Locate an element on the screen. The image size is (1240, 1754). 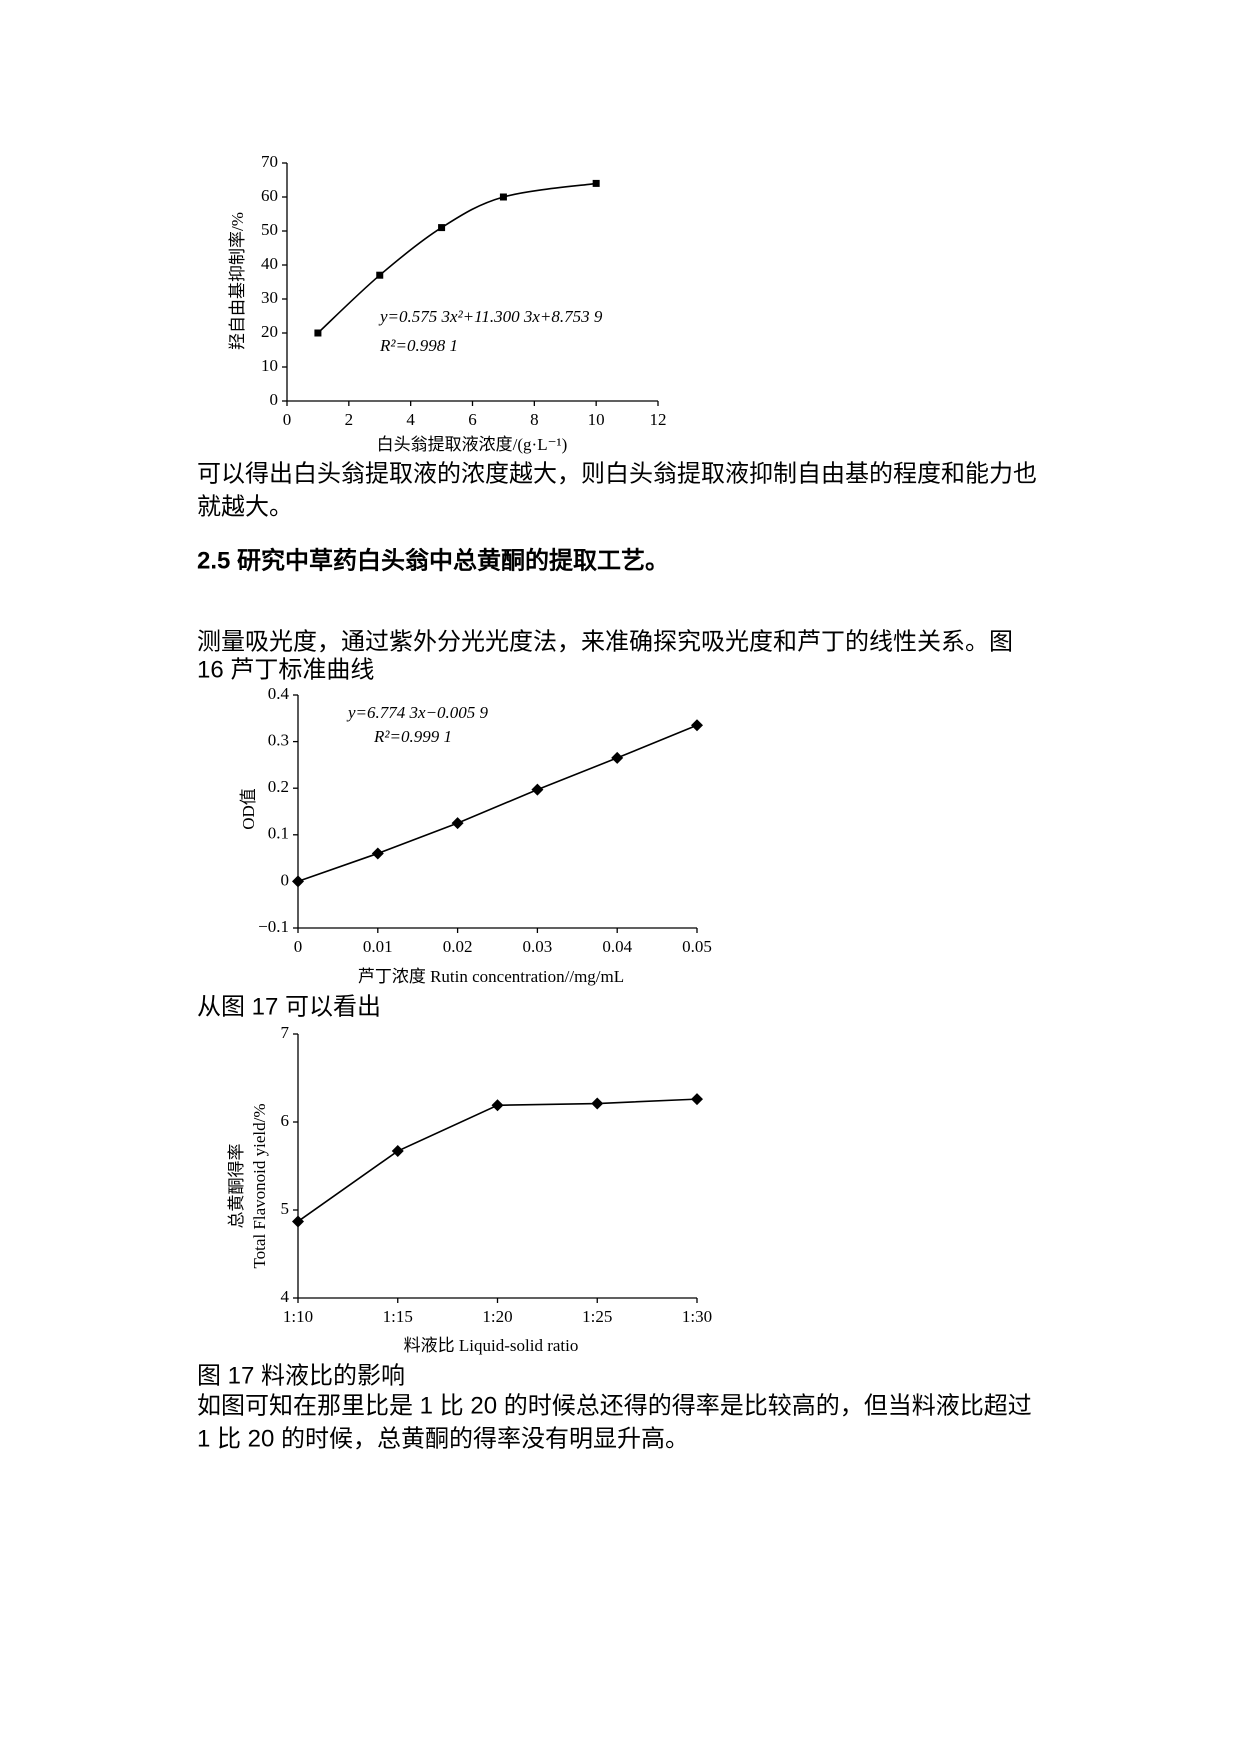
y-tick-label: 0.4 is located at coordinates (279, 693).